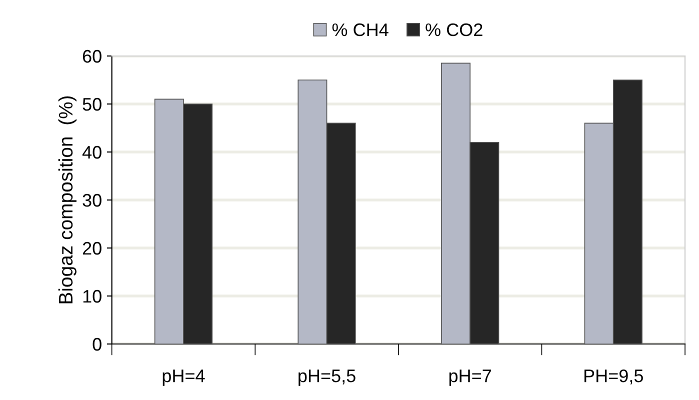 Image resolution: width=699 pixels, height=400 pixels. What do you see at coordinates (613, 376) in the screenshot?
I see `x-tick-label: PH=9,5` at bounding box center [613, 376].